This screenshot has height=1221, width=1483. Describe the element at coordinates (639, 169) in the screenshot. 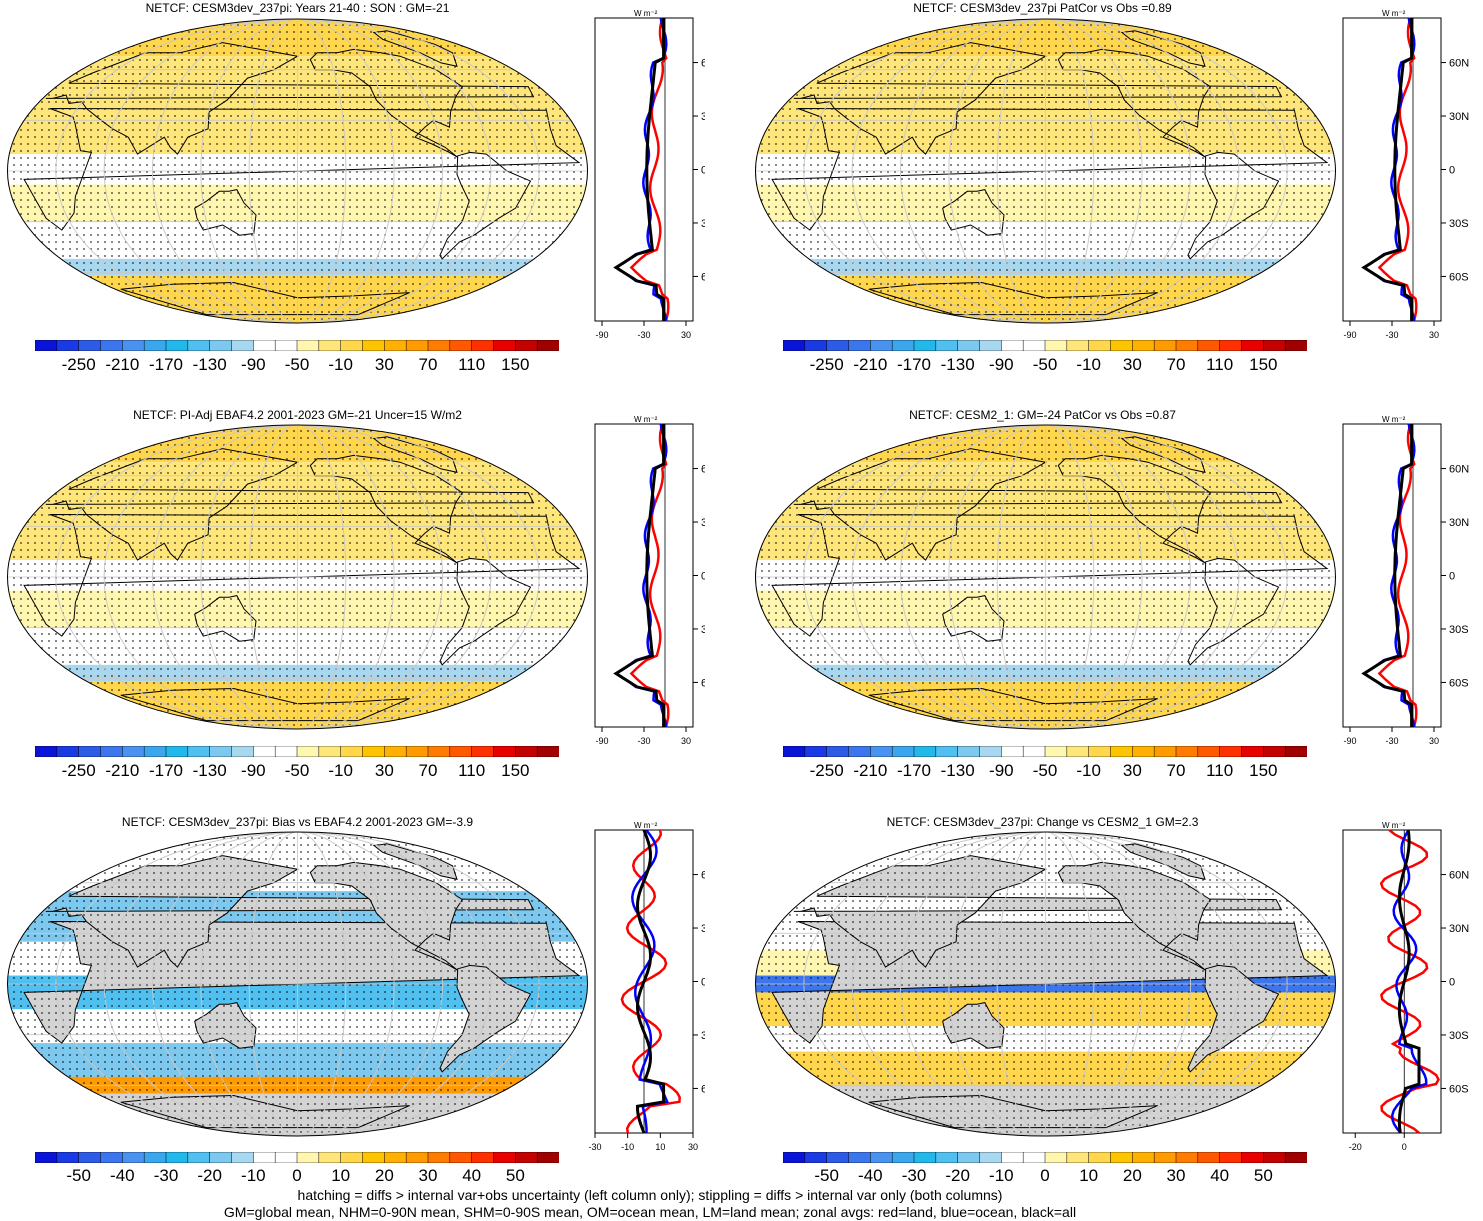

I see `zonal-line-all` at that location.